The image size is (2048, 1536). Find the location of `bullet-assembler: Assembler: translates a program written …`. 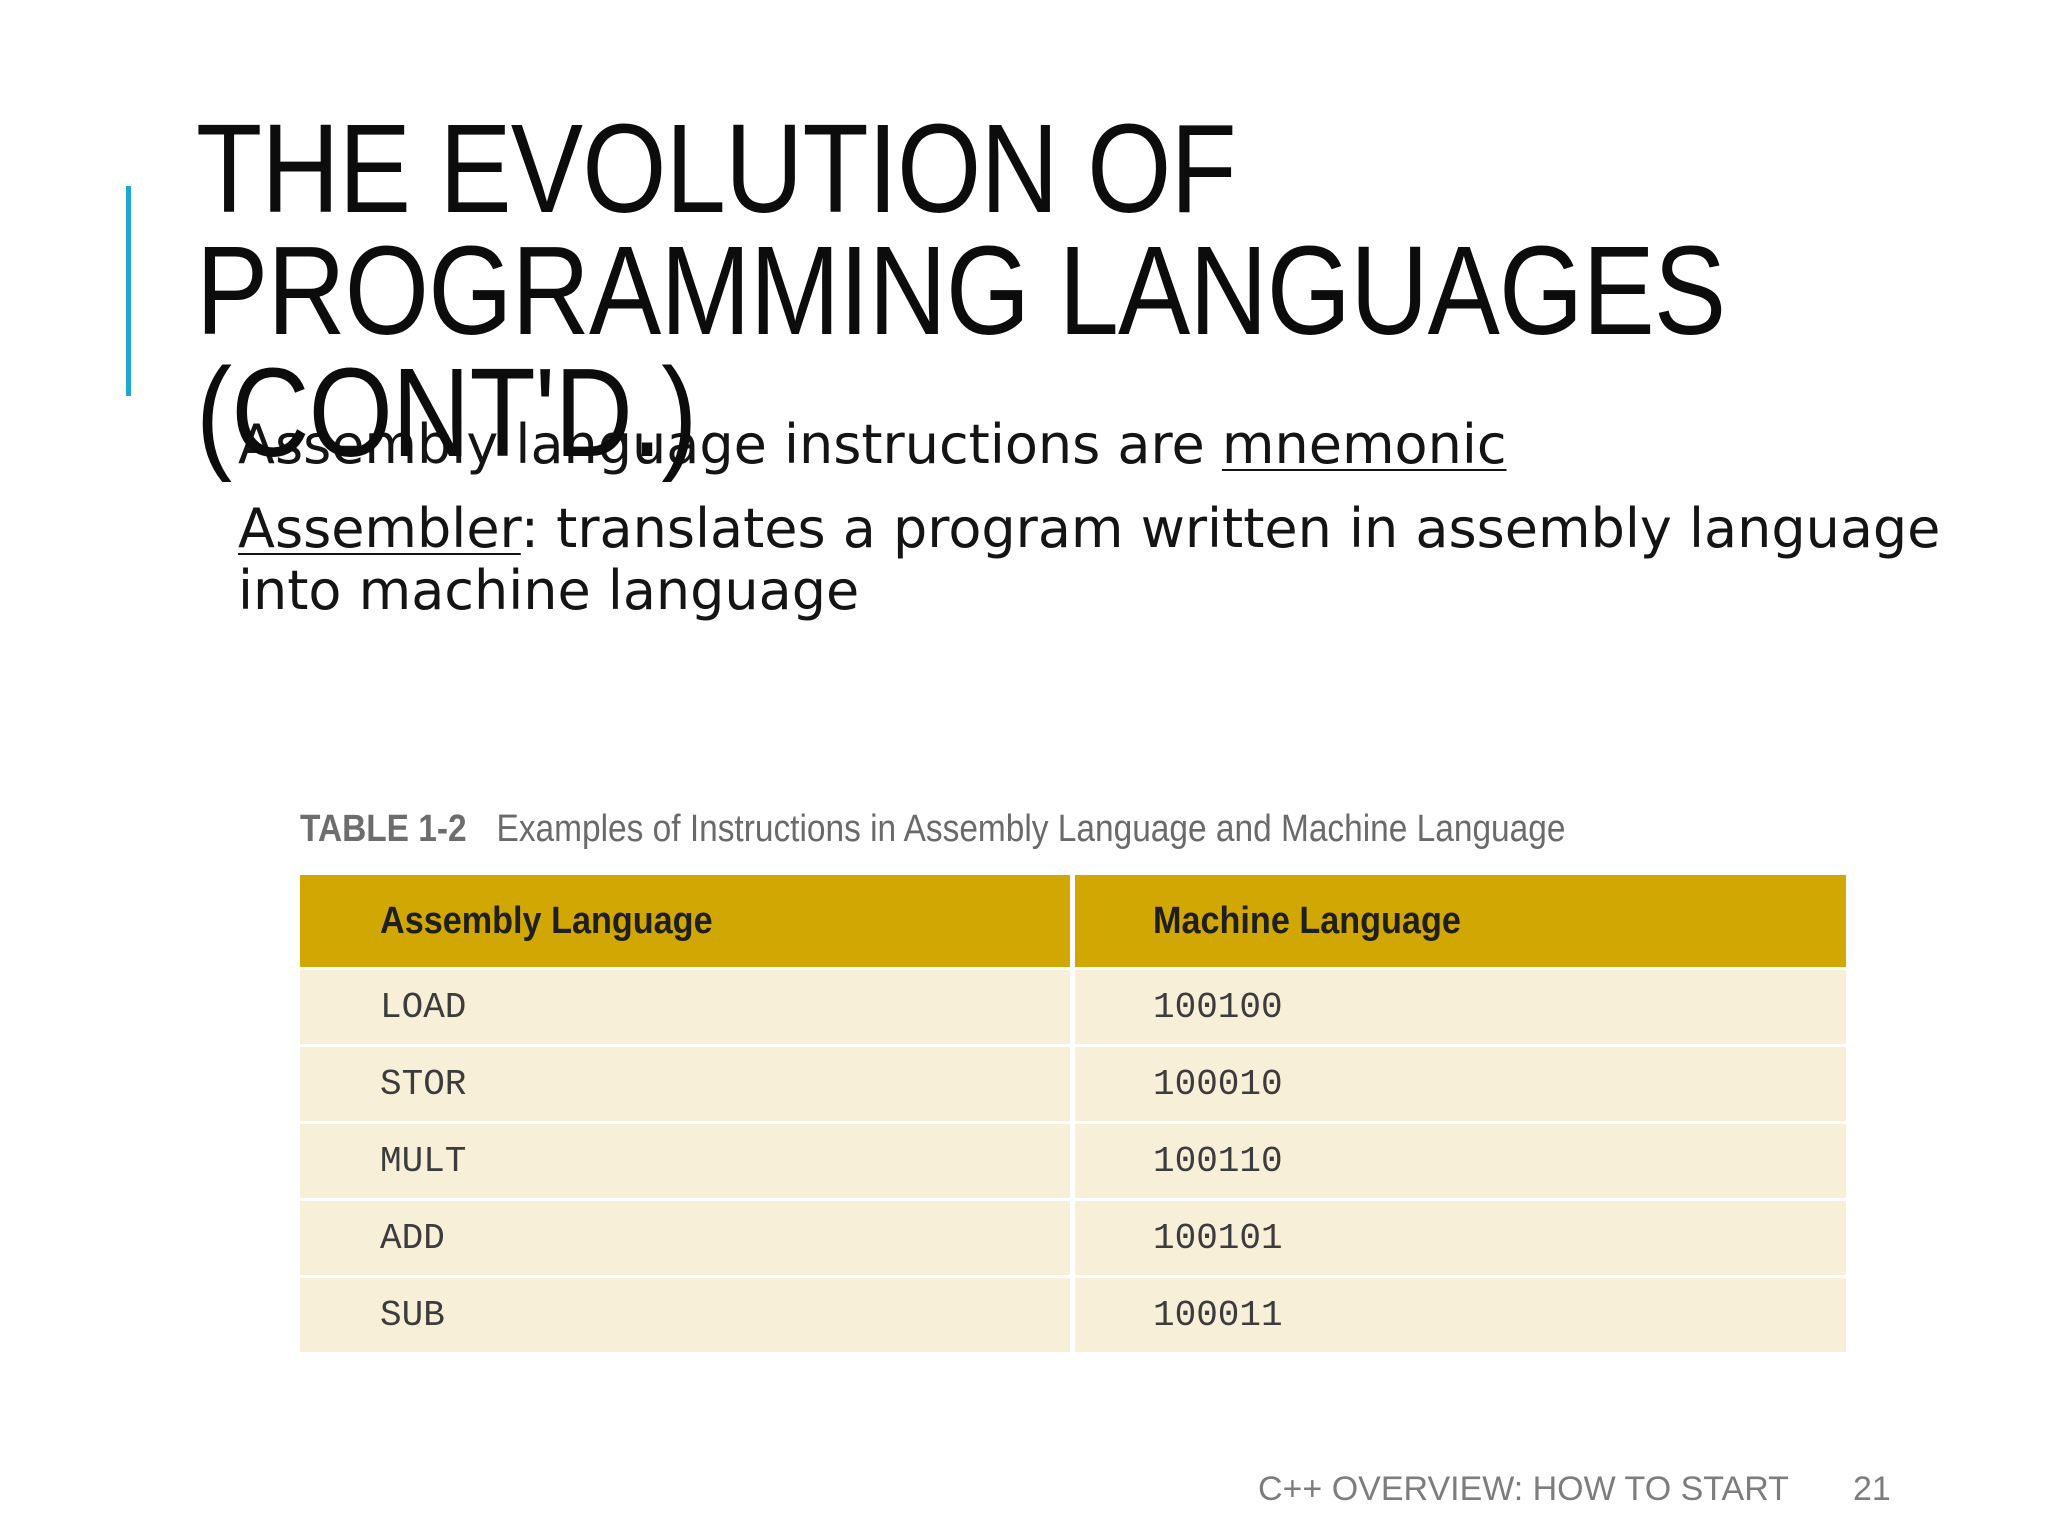

bullet-assembler: Assembler: translates a program written … is located at coordinates (1128, 560).